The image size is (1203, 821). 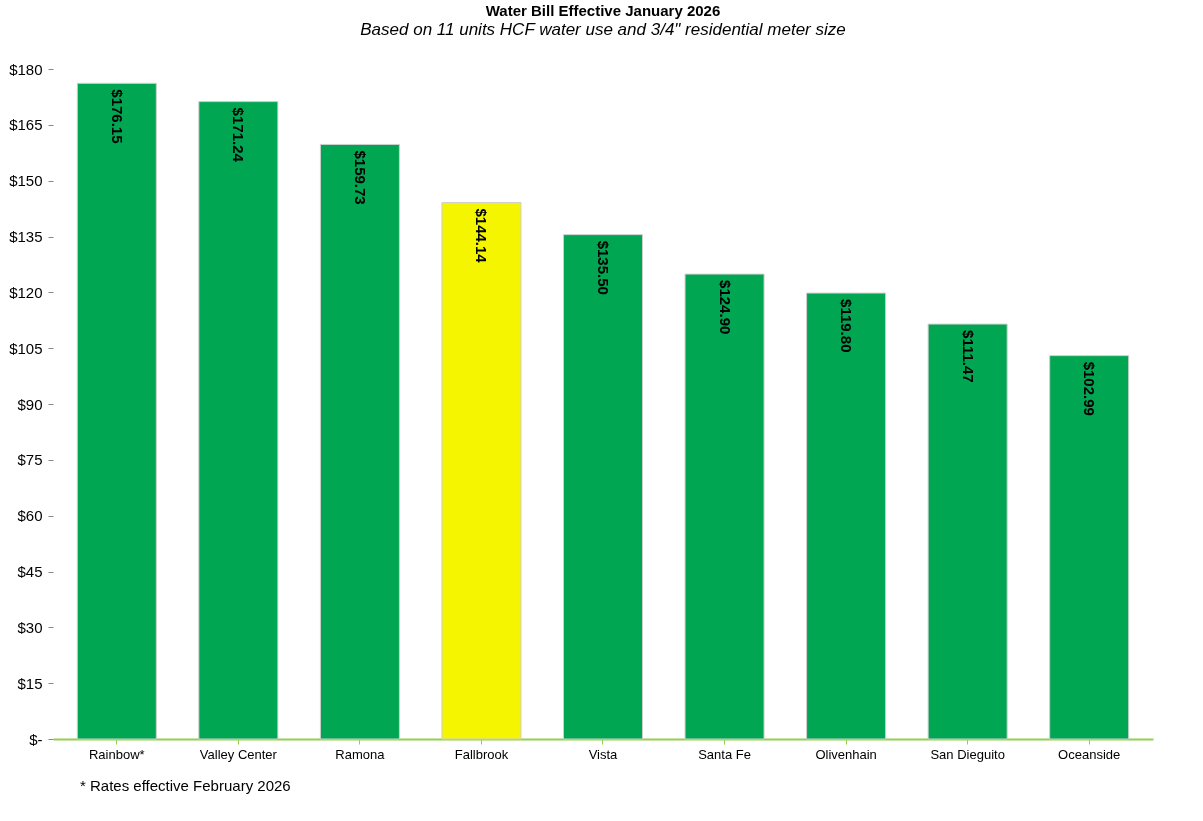 What do you see at coordinates (238, 754) in the screenshot?
I see `x-tick-label: Valley Center` at bounding box center [238, 754].